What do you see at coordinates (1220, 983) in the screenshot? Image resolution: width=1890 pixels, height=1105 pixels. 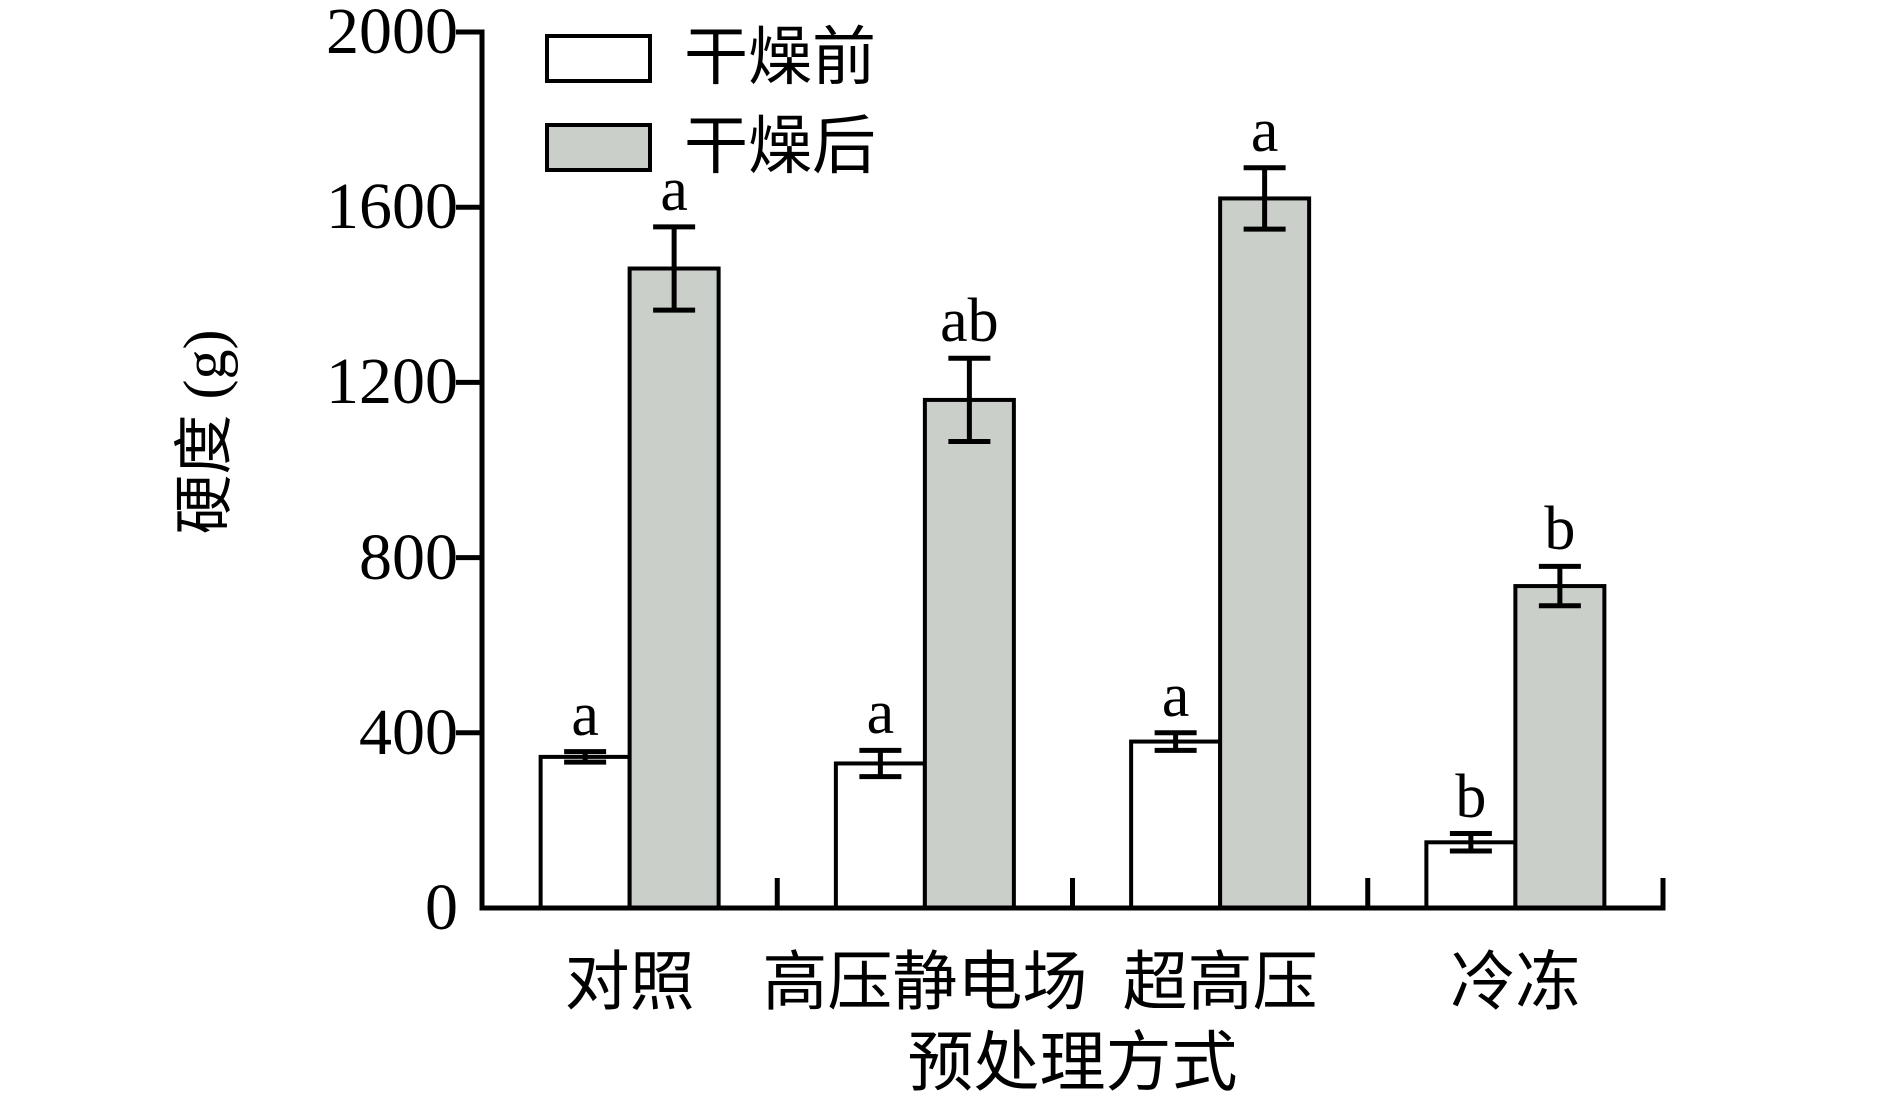 I see `x-category-label-2: 超高压` at bounding box center [1220, 983].